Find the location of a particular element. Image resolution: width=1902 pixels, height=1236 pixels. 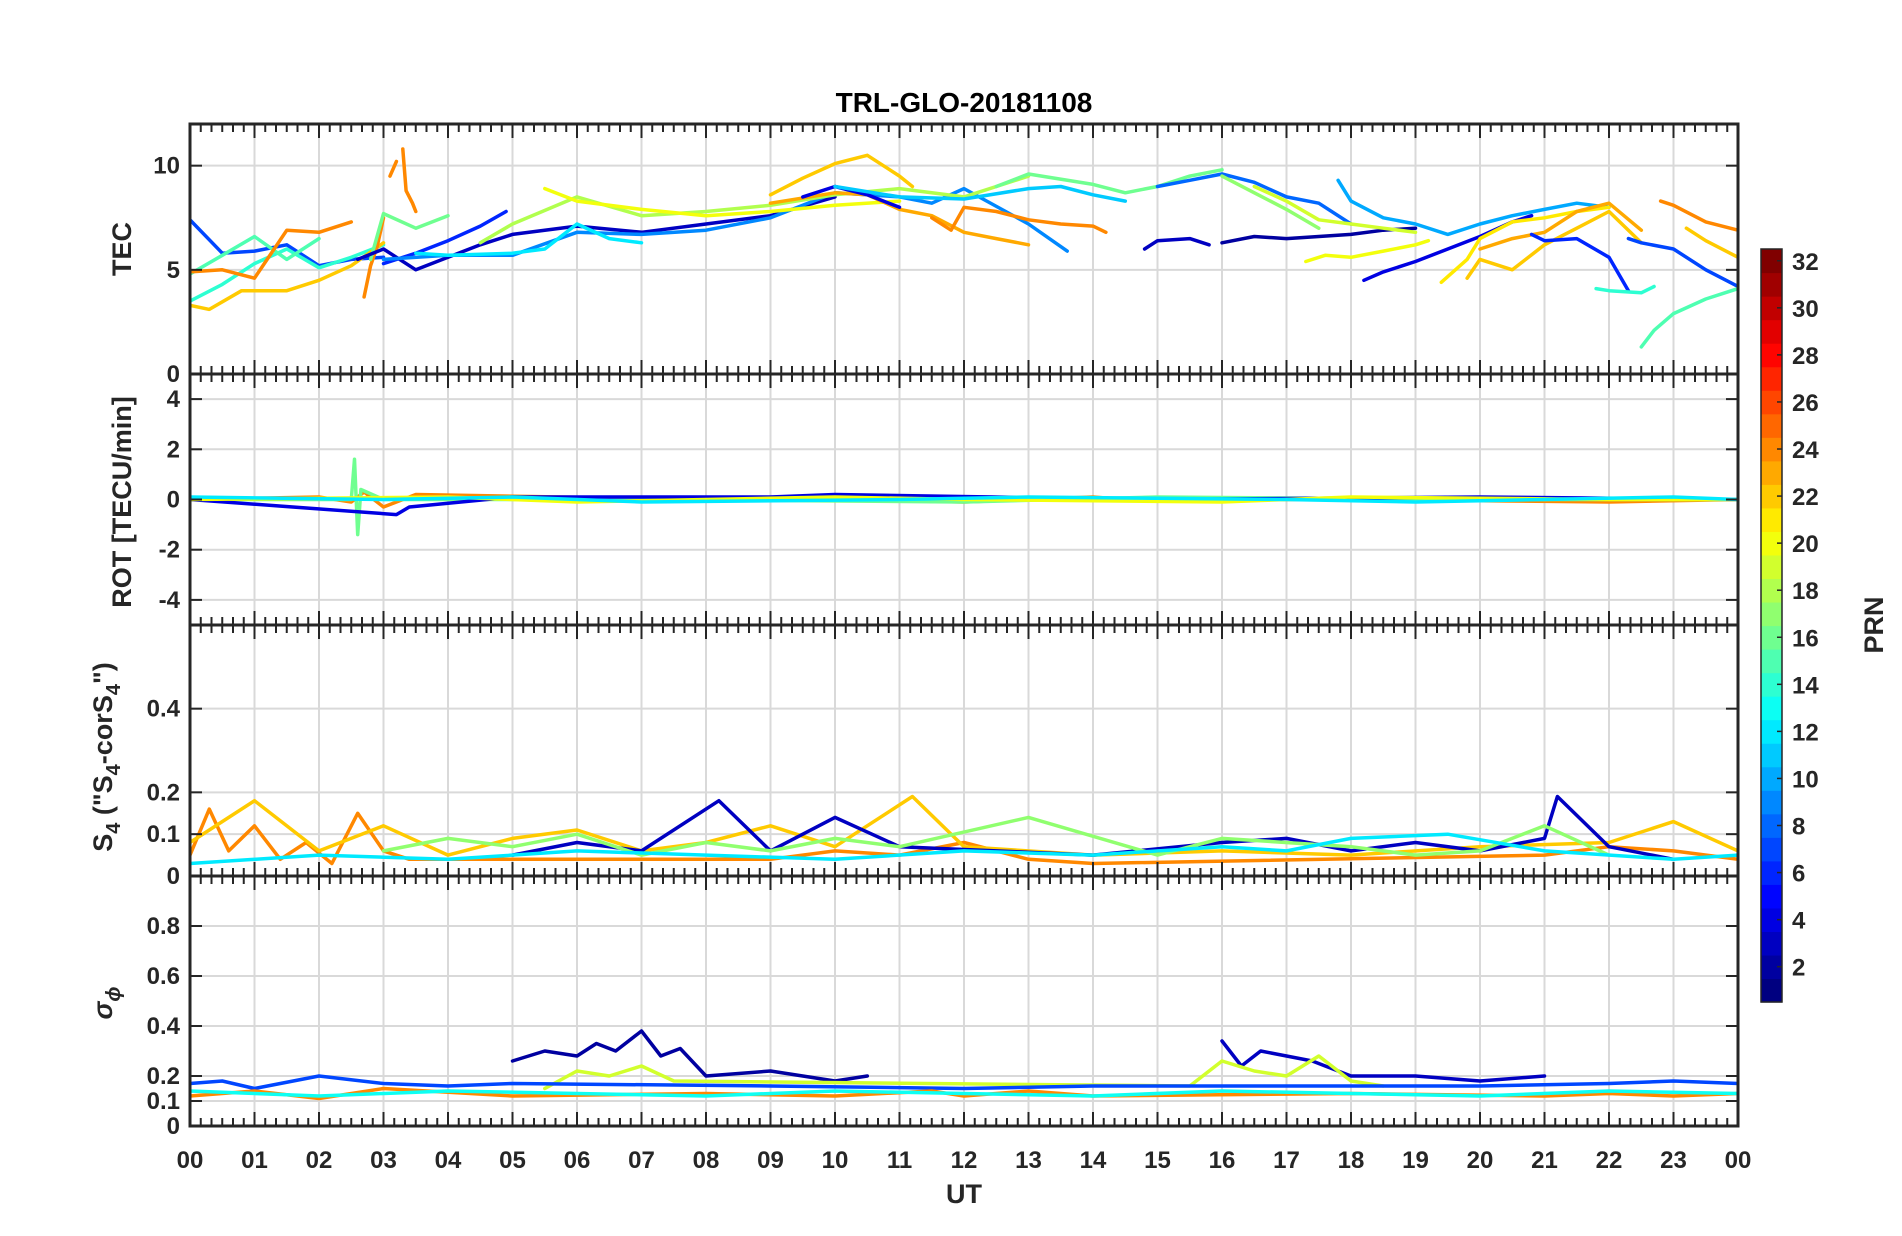

colorbar-tick-label: 32 is located at coordinates (1805, 262).